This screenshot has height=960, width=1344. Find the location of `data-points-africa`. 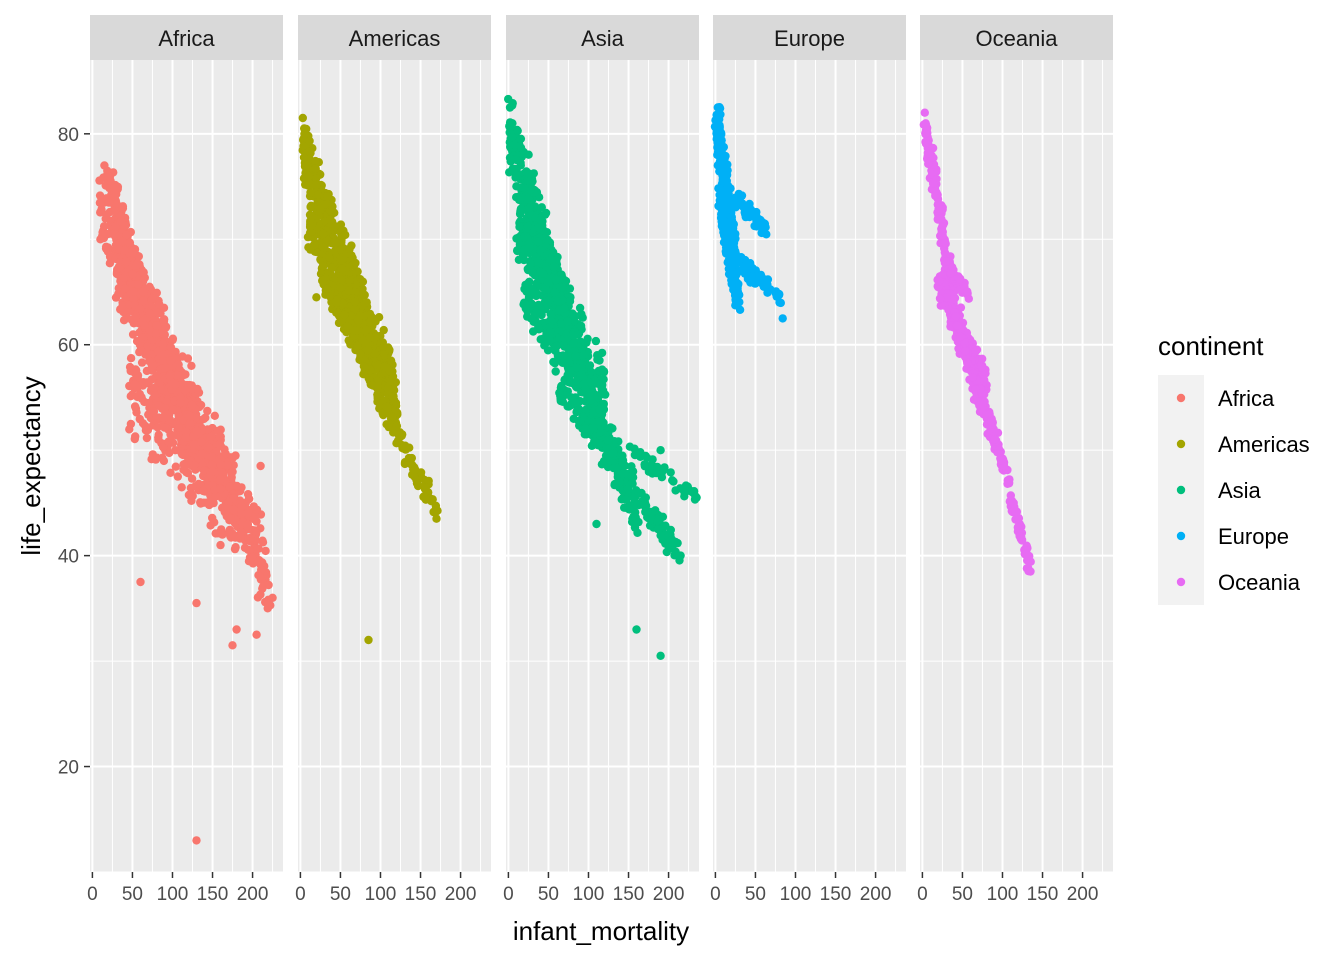

data-points-africa is located at coordinates (186, 503).